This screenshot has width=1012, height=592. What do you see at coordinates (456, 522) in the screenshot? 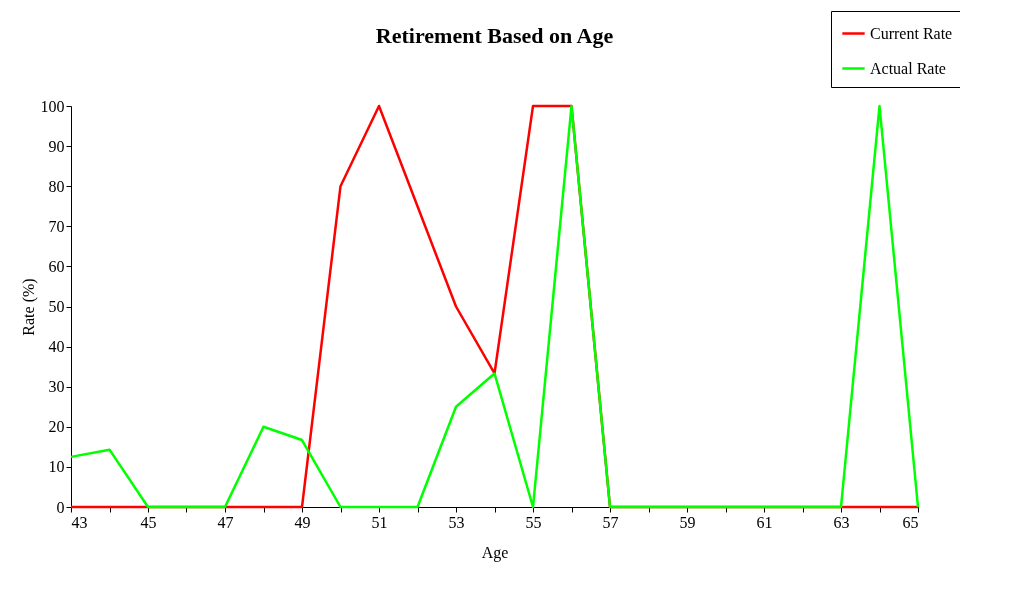
I see `x-tick-label: 53` at bounding box center [456, 522].